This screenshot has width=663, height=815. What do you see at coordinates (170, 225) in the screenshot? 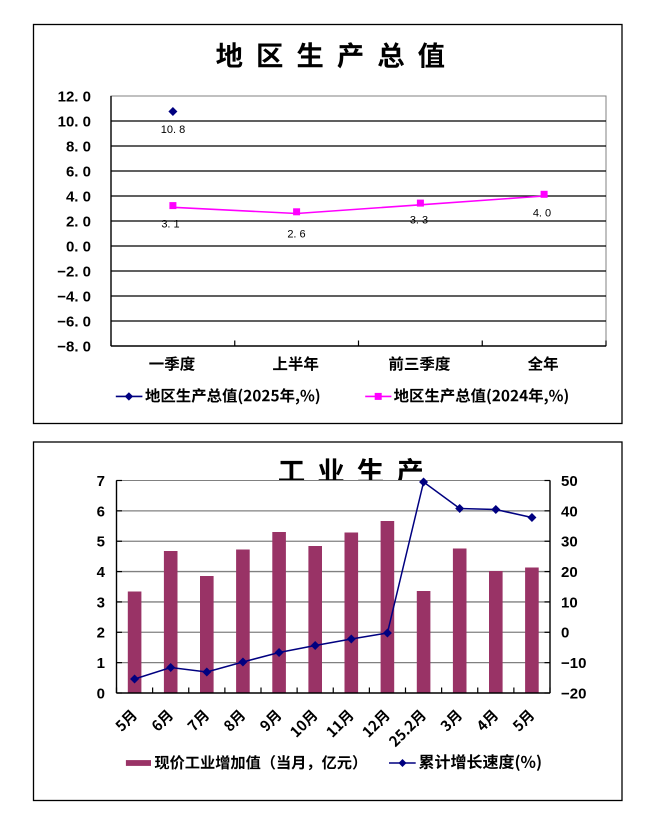
I see `svg-text: 3. 1` at bounding box center [170, 225].